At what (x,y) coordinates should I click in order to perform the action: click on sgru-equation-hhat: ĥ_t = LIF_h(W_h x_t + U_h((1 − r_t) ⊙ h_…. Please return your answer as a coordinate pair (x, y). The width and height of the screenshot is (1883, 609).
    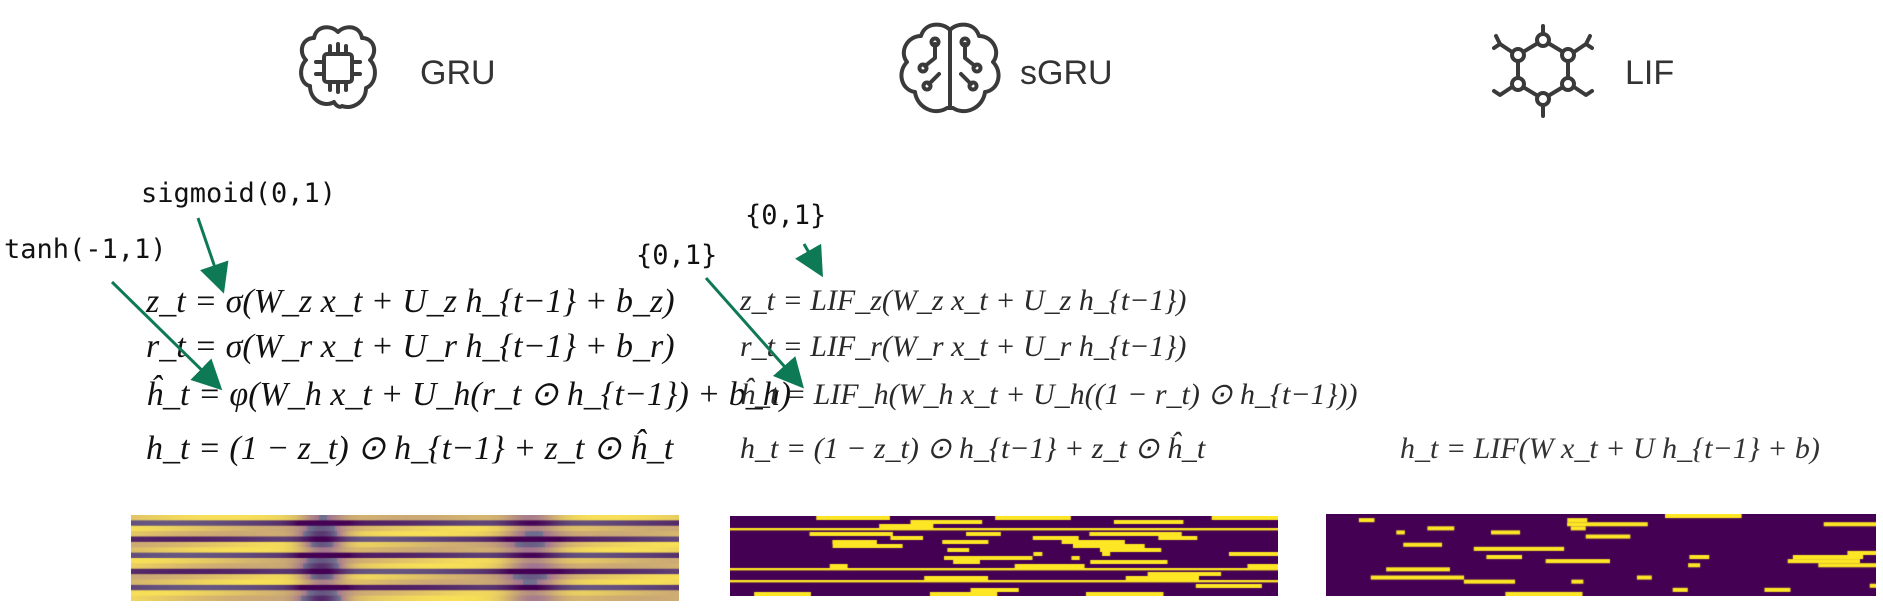
    Looking at the image, I should click on (1049, 394).